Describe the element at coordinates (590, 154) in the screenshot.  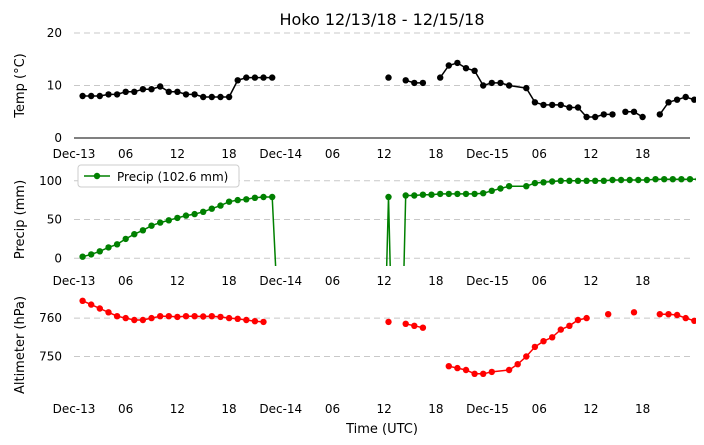
I see `temp-xtick-label-10: 12` at that location.